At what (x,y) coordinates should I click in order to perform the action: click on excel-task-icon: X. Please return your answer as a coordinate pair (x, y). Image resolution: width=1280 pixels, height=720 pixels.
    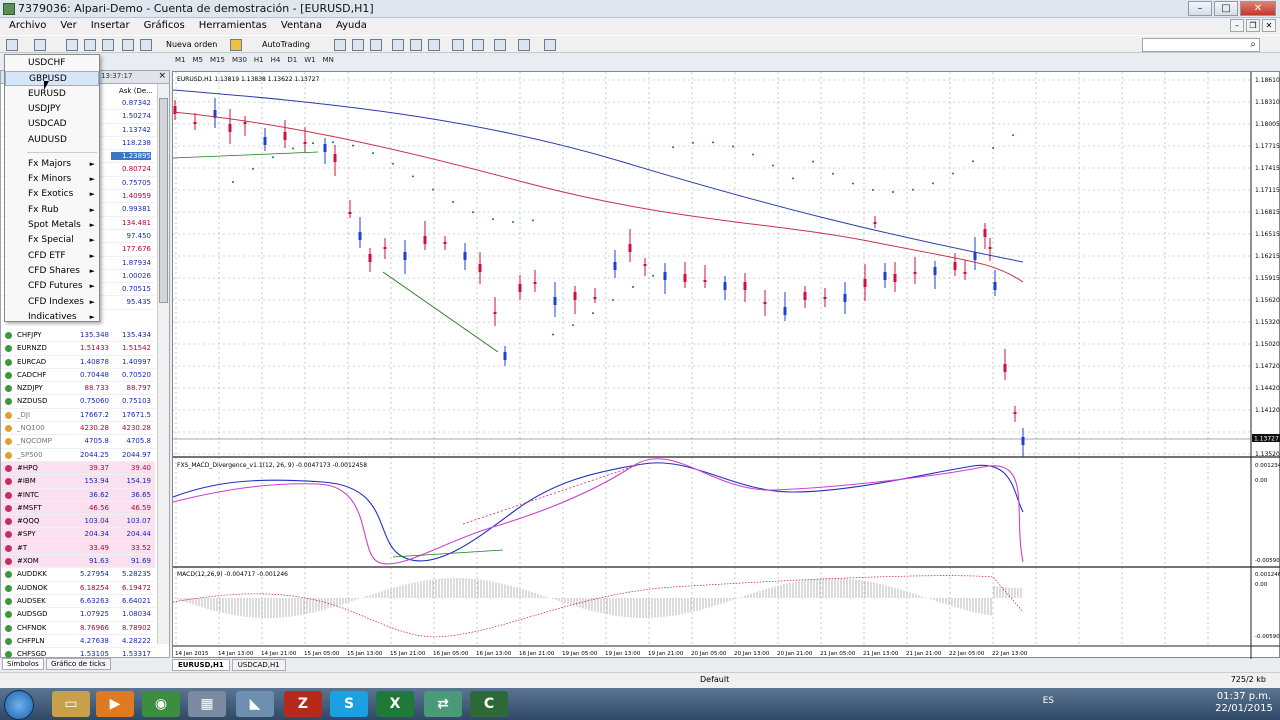
    Looking at the image, I should click on (395, 704).